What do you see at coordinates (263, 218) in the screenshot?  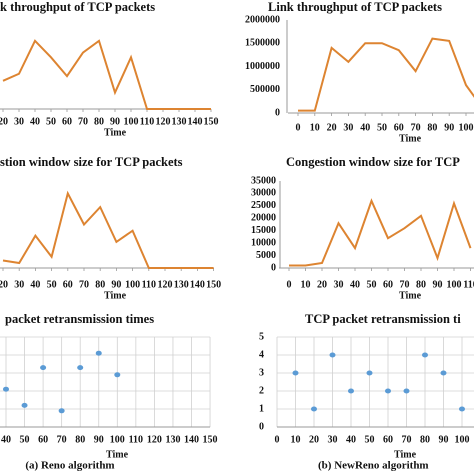 I see `y-tick-label: 20000` at bounding box center [263, 218].